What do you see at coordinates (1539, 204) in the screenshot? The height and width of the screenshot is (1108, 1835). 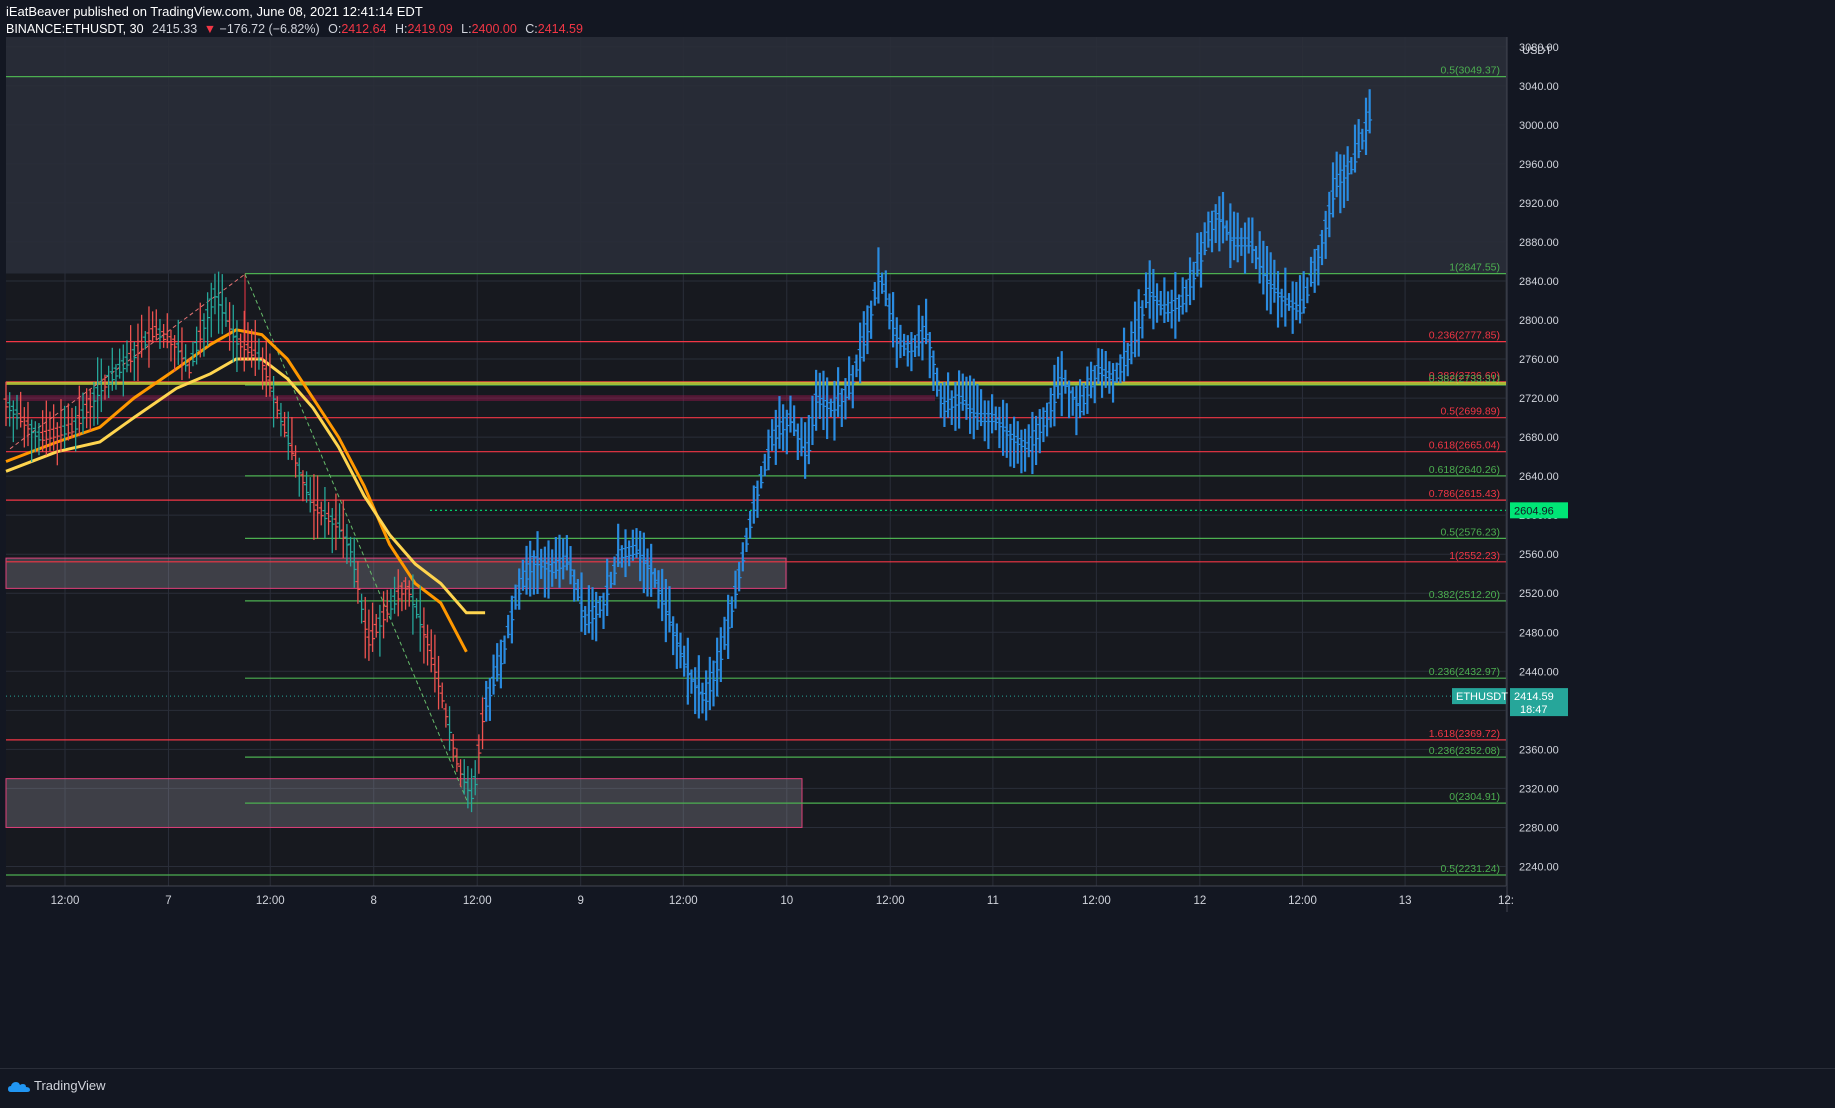 I see `price-tick-label: 2920.00` at bounding box center [1539, 204].